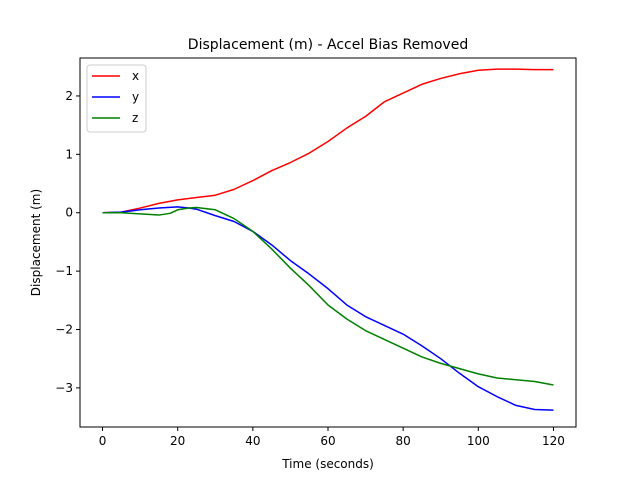 This screenshot has width=640, height=480. What do you see at coordinates (135, 97) in the screenshot?
I see `legend-label-y: y` at bounding box center [135, 97].